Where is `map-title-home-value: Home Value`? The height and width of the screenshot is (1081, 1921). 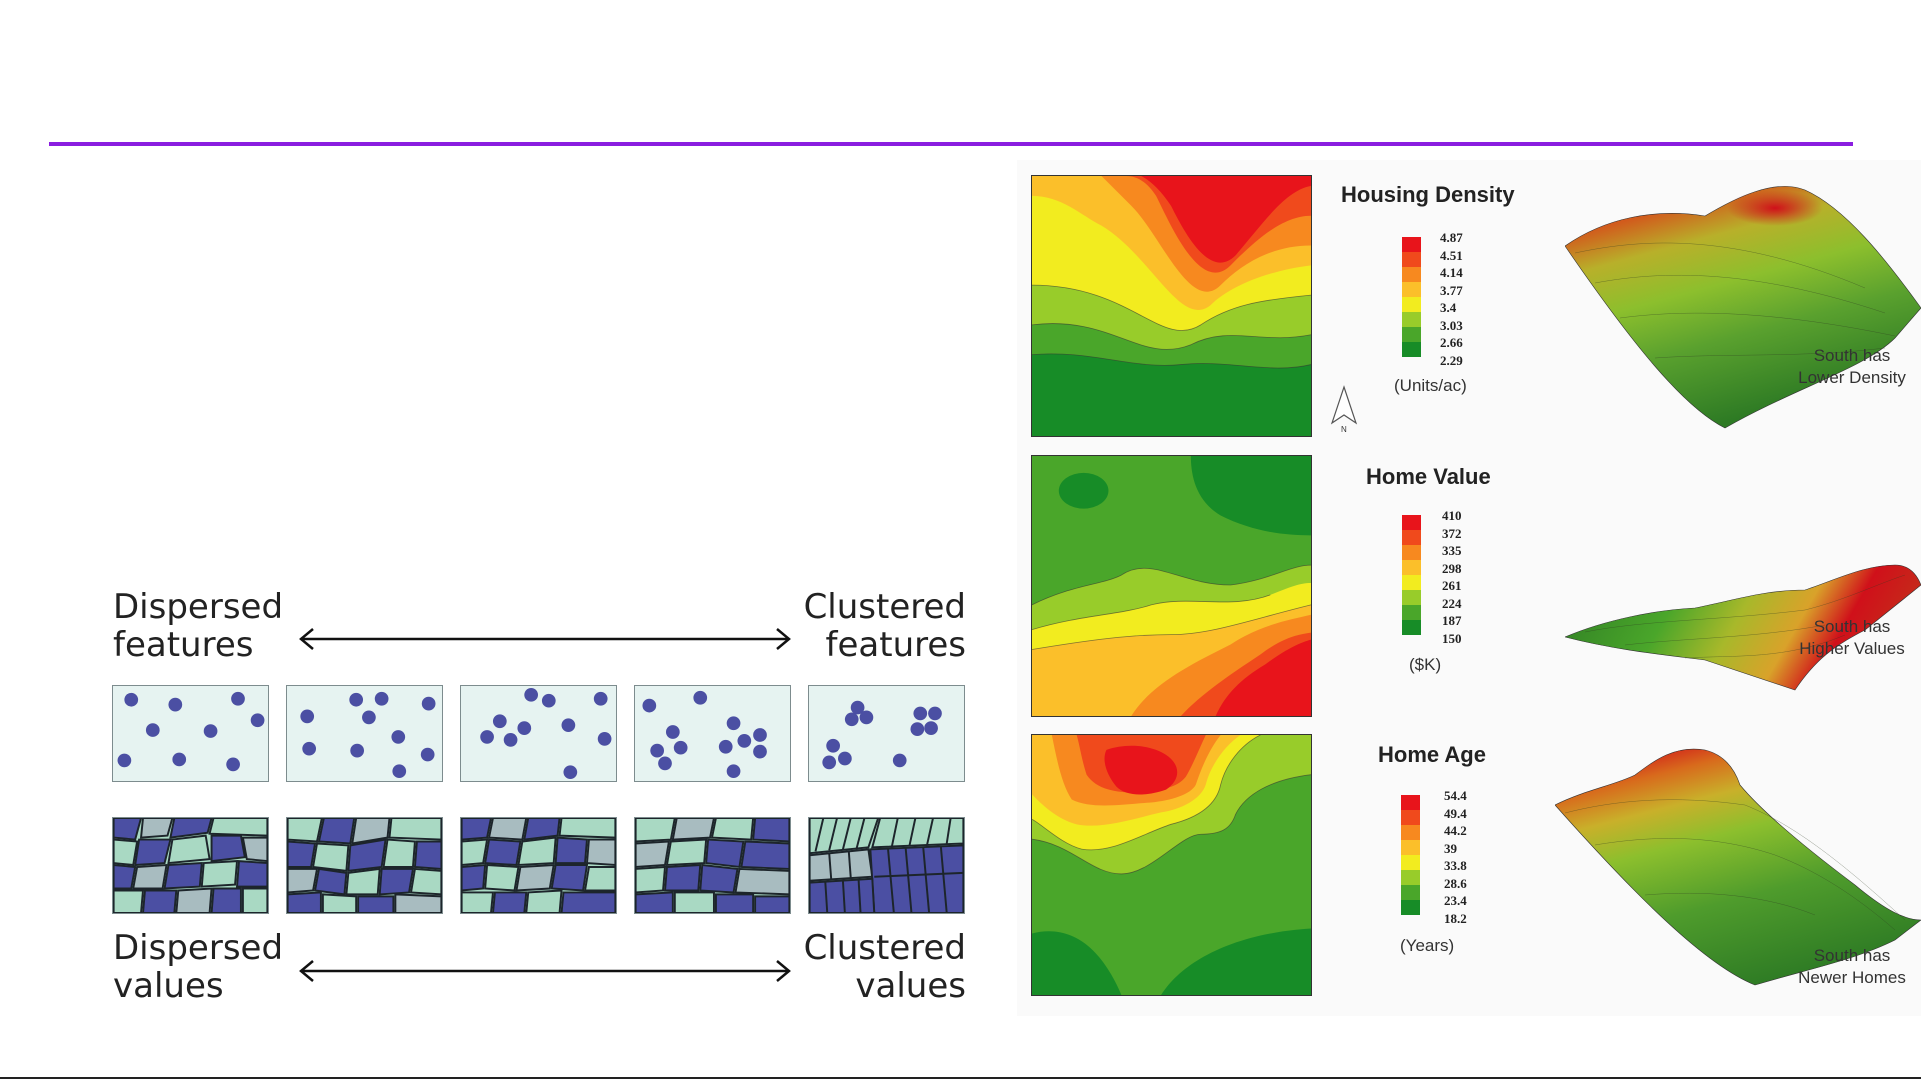 map-title-home-value: Home Value is located at coordinates (1428, 476).